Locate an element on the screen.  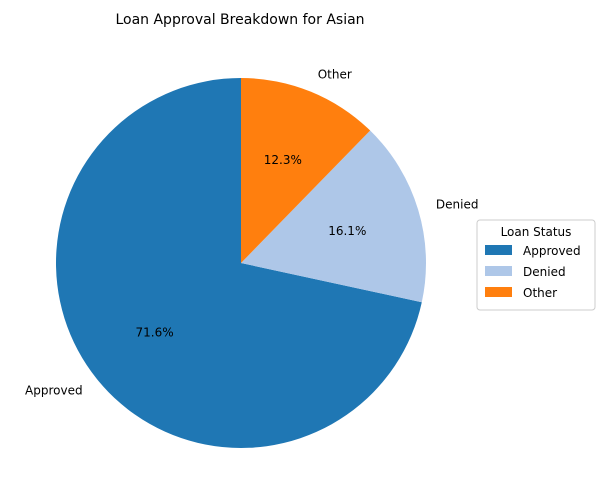
pie-pct-label-approved: 71.6% is located at coordinates (155, 333).